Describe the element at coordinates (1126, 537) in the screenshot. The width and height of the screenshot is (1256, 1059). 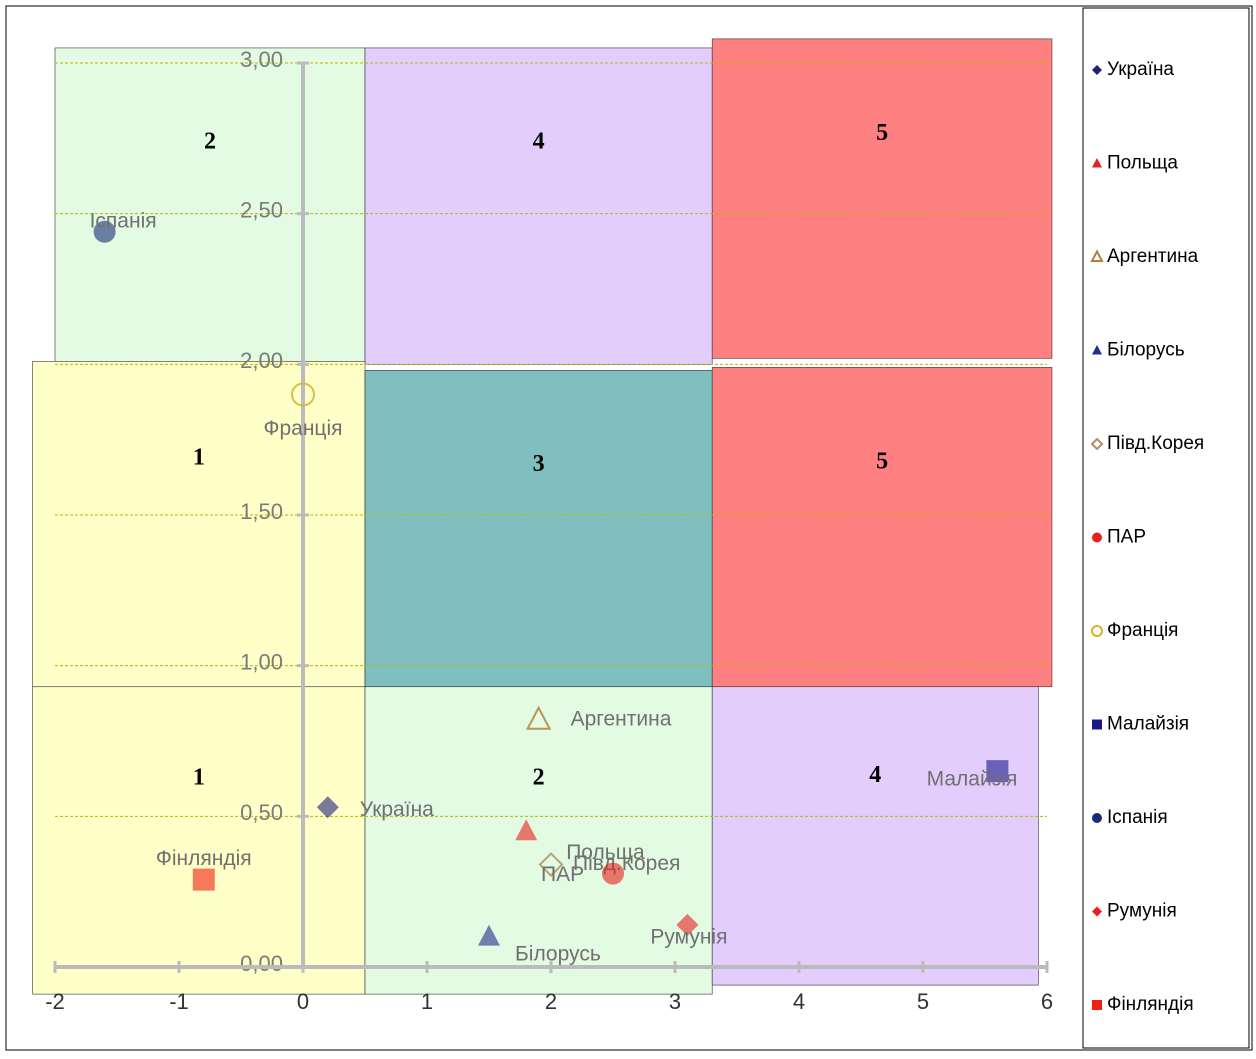
I see `legend-label: ПАР` at that location.